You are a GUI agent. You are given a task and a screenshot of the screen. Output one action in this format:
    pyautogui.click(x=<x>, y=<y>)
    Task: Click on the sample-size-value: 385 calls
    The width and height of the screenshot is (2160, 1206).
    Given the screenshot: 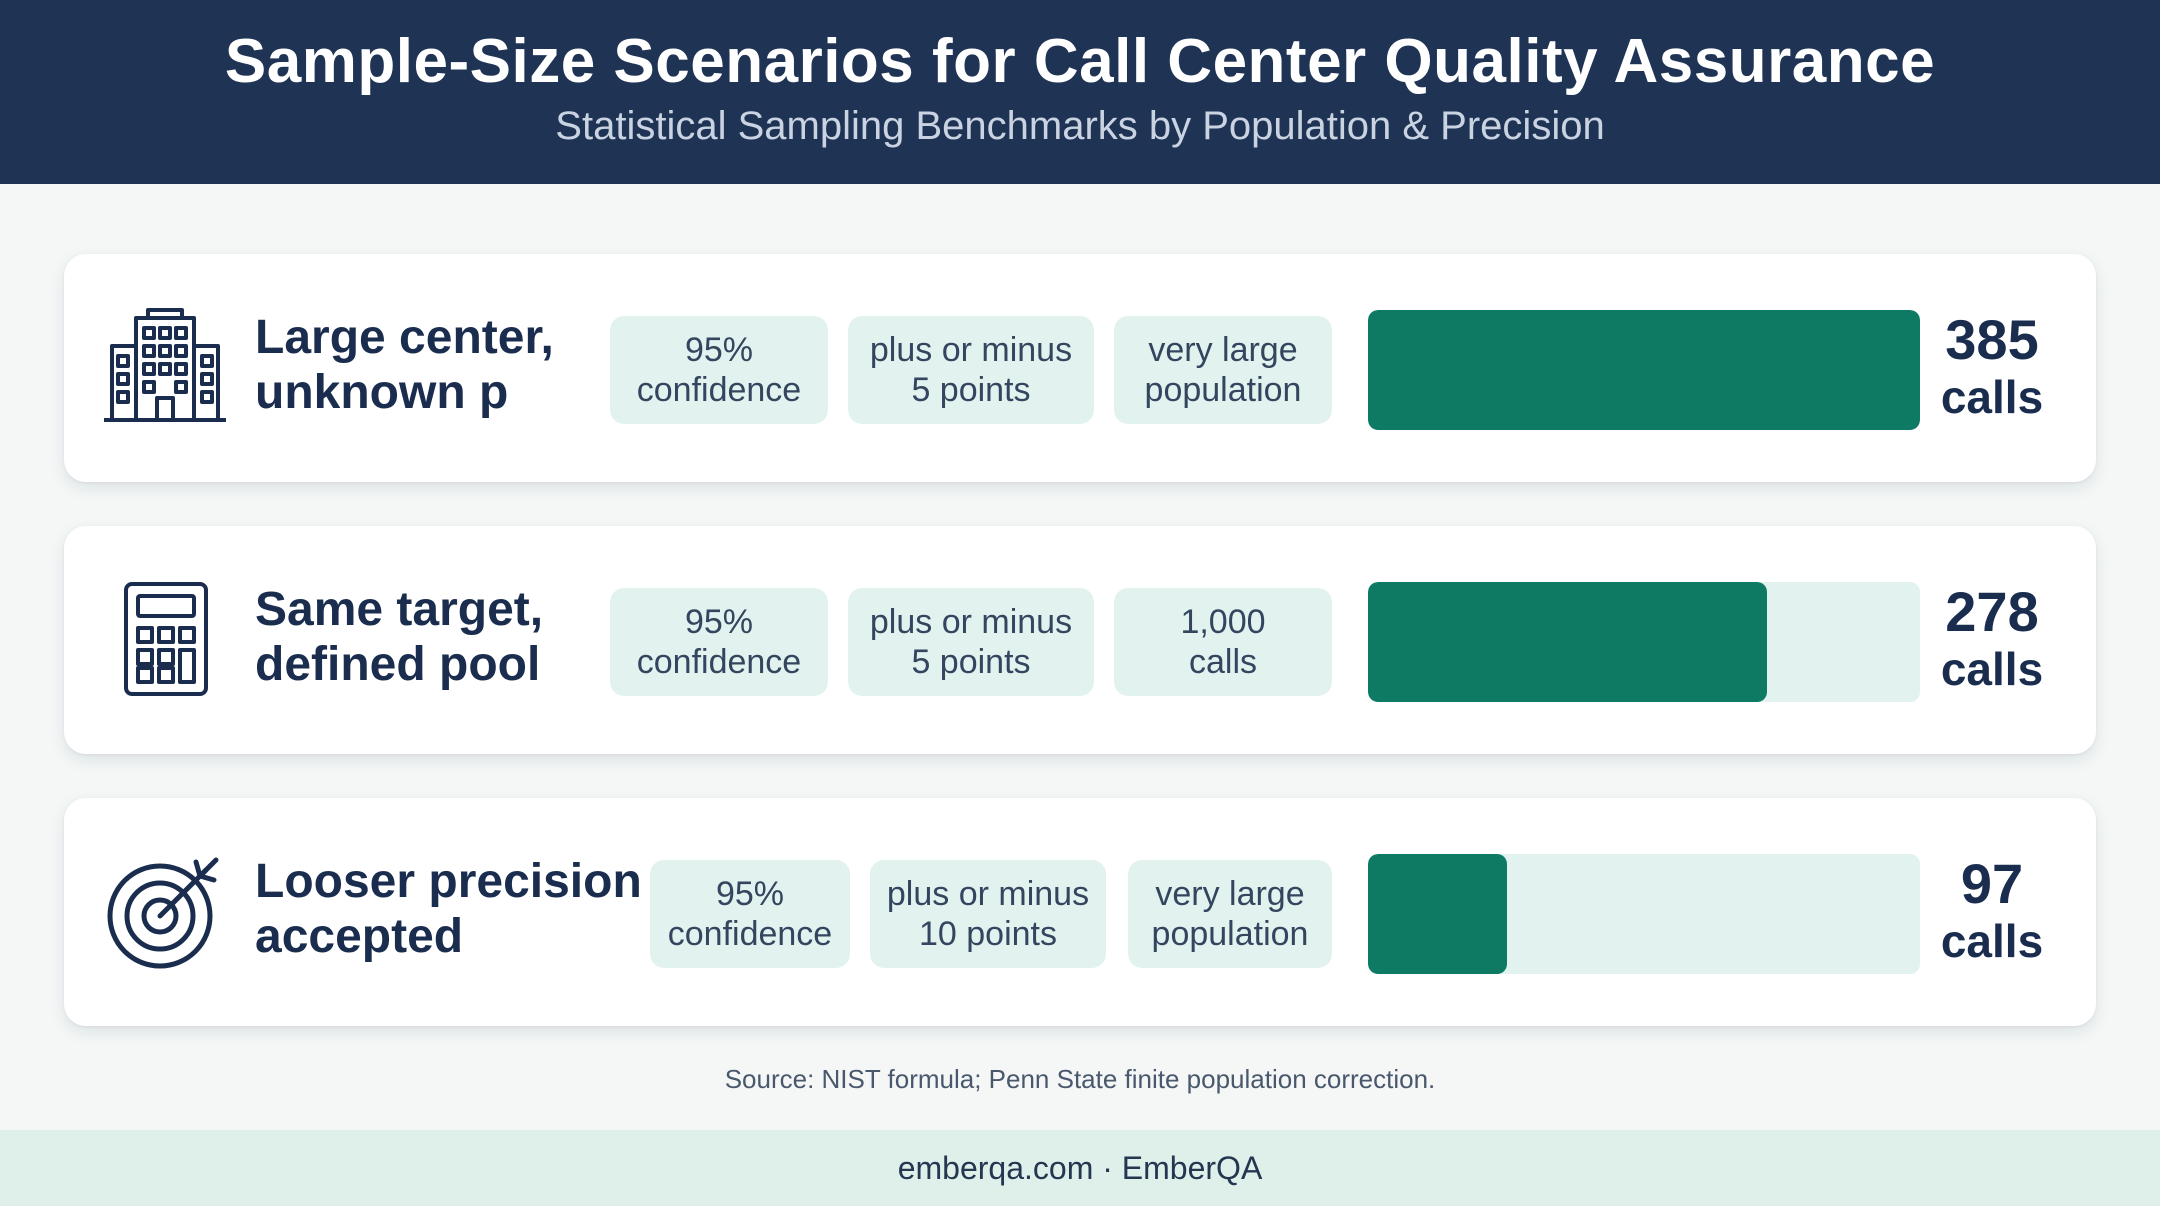 What is the action you would take?
    pyautogui.click(x=1992, y=367)
    